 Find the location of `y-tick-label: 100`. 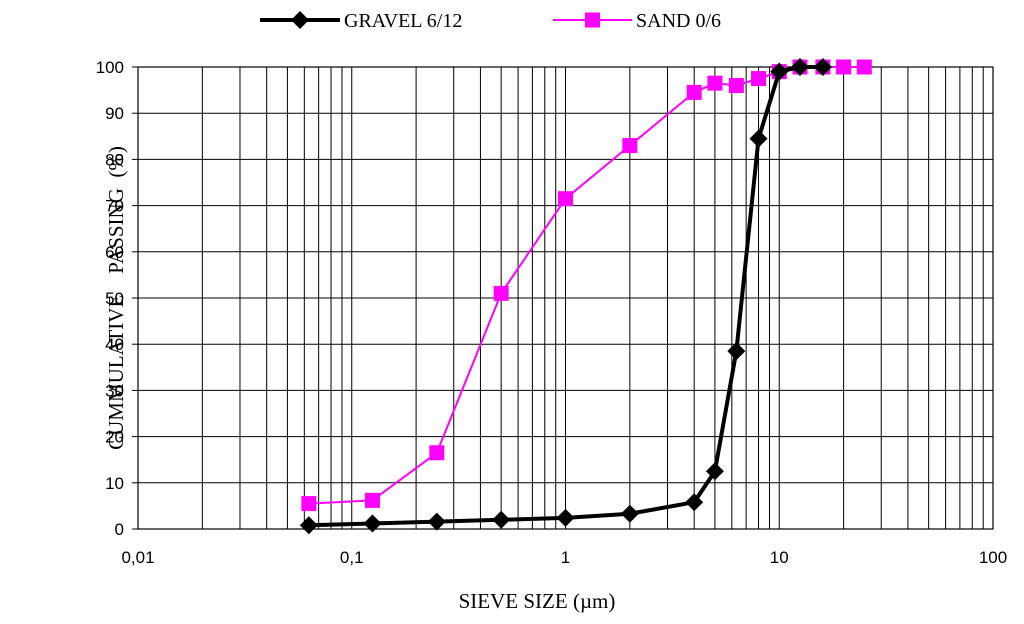

y-tick-label: 100 is located at coordinates (110, 67).